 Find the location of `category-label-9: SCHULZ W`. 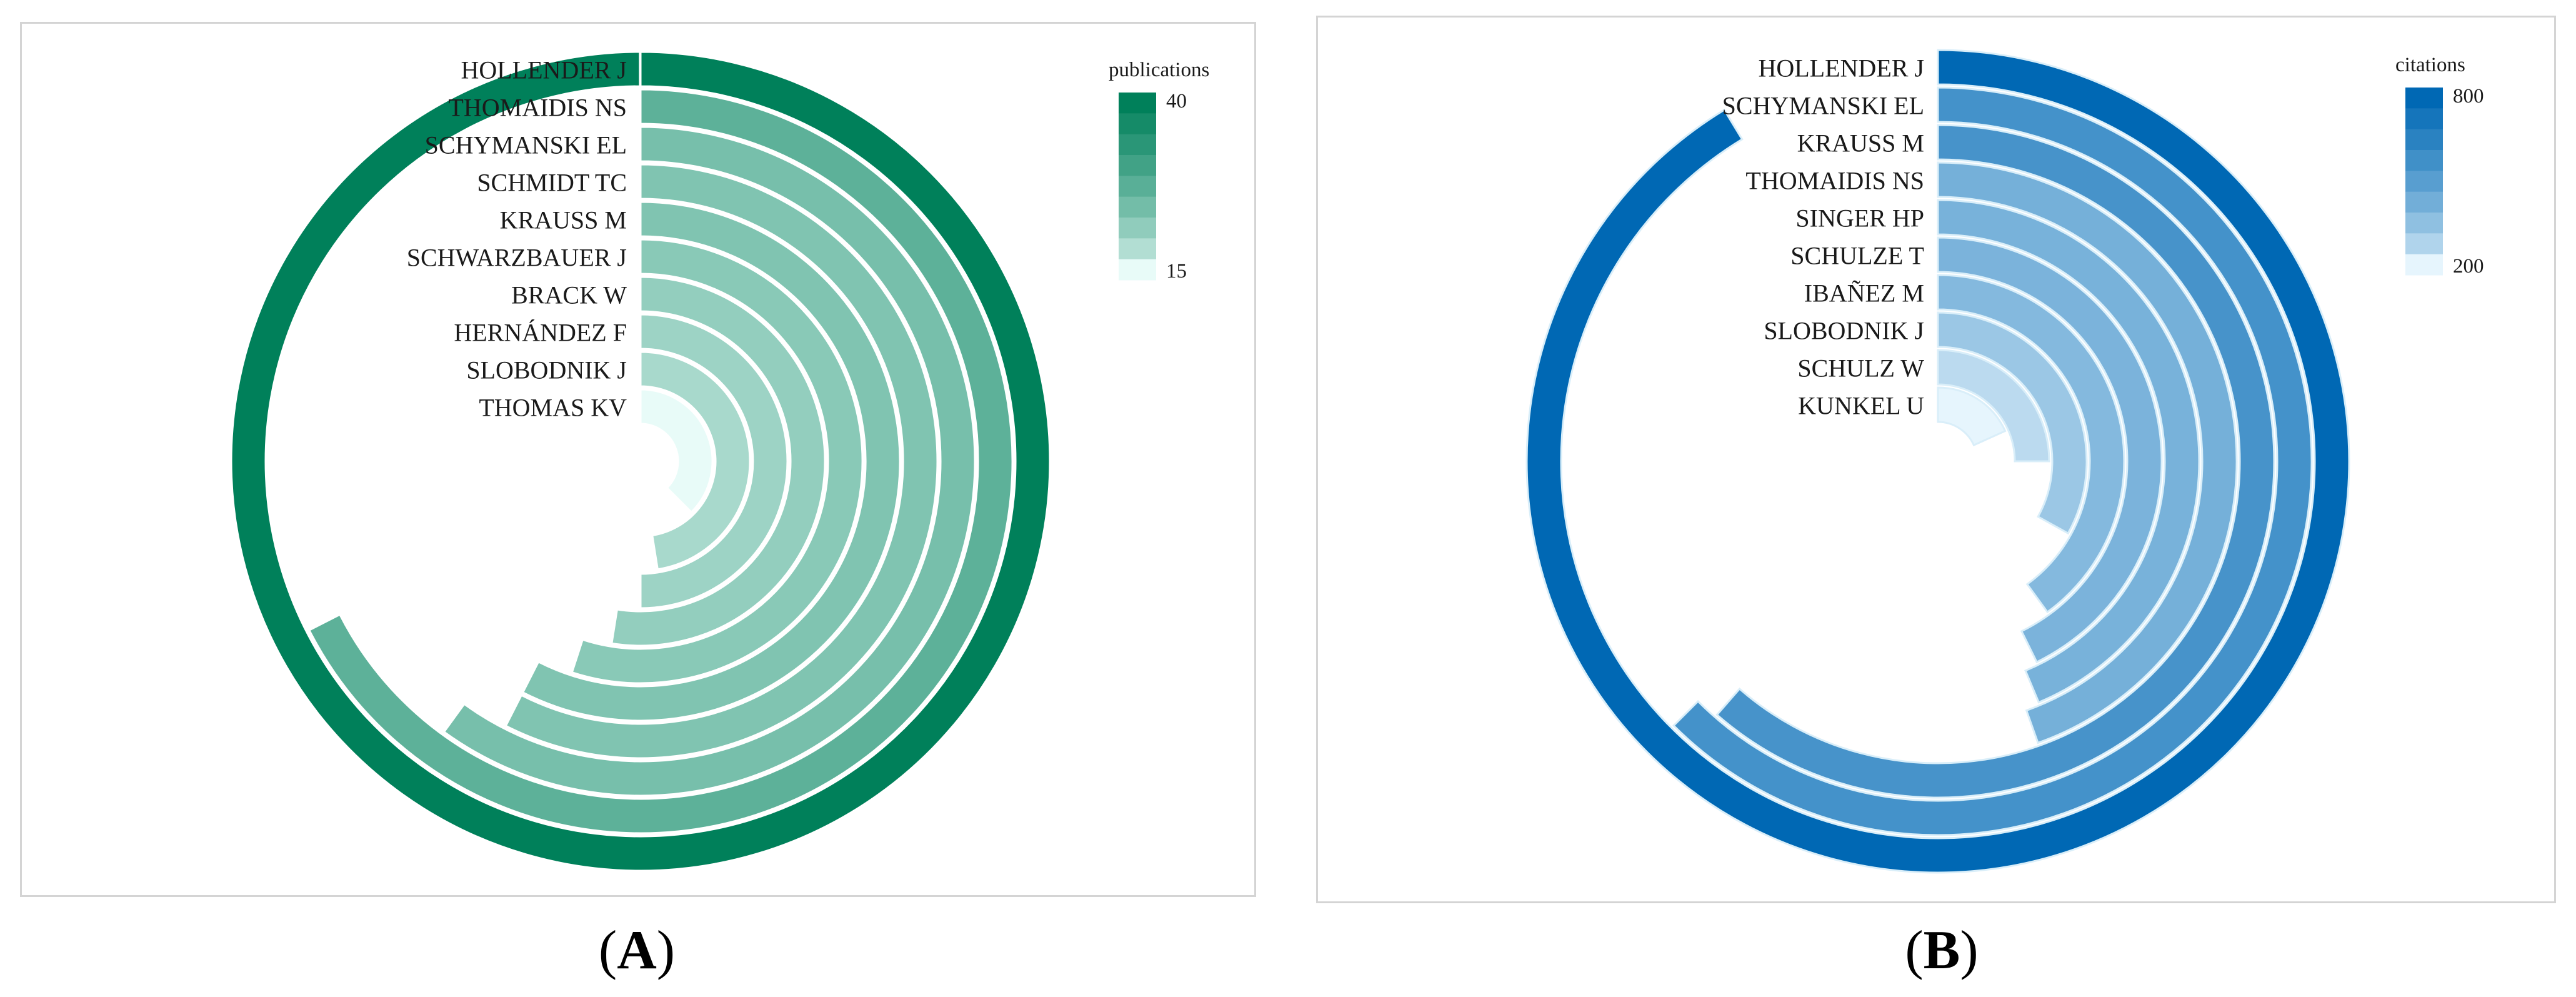

category-label-9: SCHULZ W is located at coordinates (1860, 368).